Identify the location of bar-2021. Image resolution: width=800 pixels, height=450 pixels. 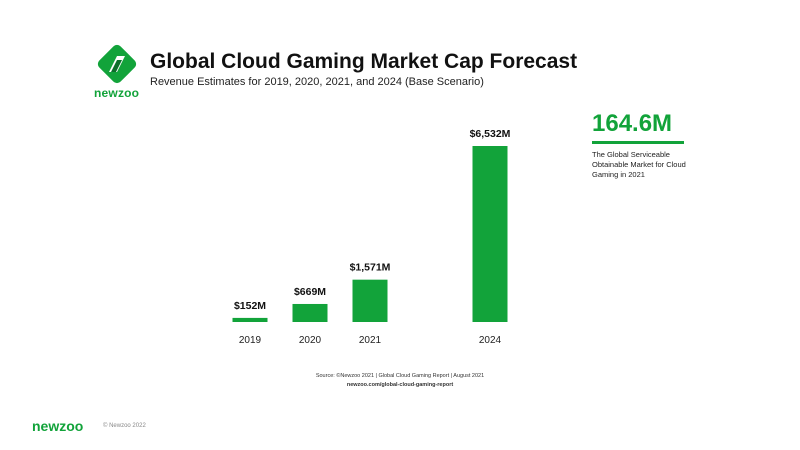
(370, 300).